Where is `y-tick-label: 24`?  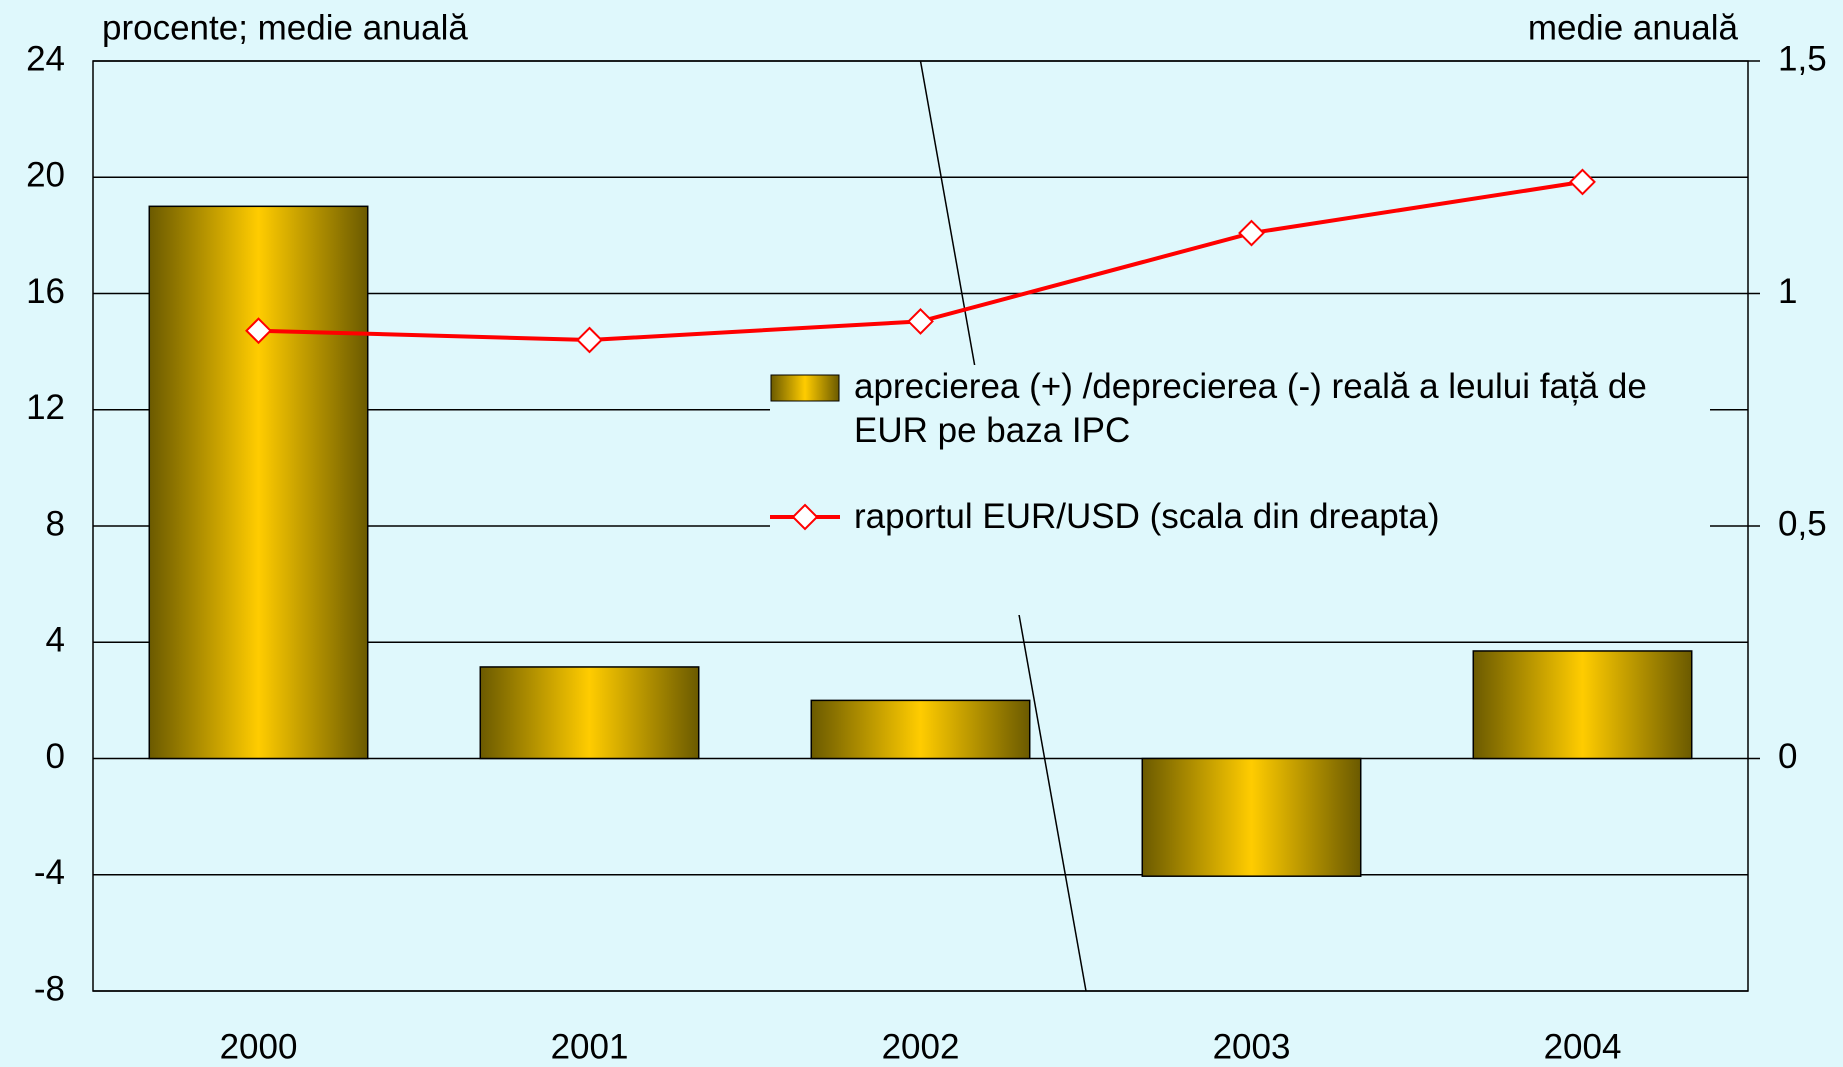 y-tick-label: 24 is located at coordinates (45, 58).